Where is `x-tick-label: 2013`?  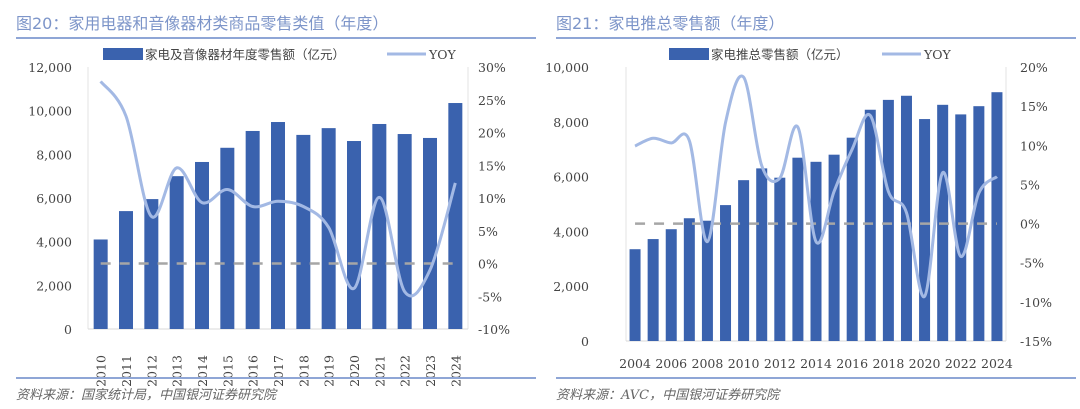
x-tick-label: 2013 is located at coordinates (177, 371).